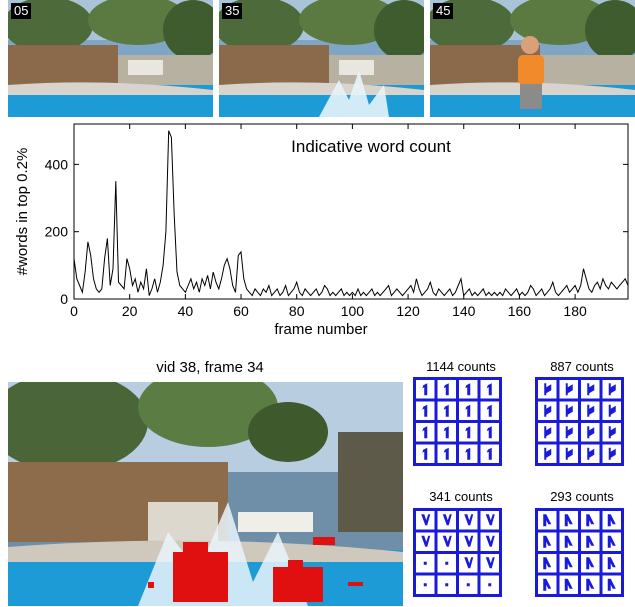 Image resolution: width=635 pixels, height=607 pixels. I want to click on x-tick-label: 80, so click(297, 311).